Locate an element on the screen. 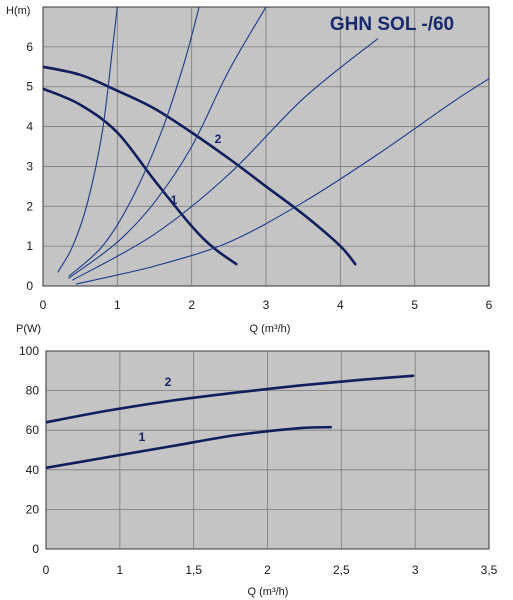 The width and height of the screenshot is (513, 600). head-y-tick-label: 3 is located at coordinates (29, 166).